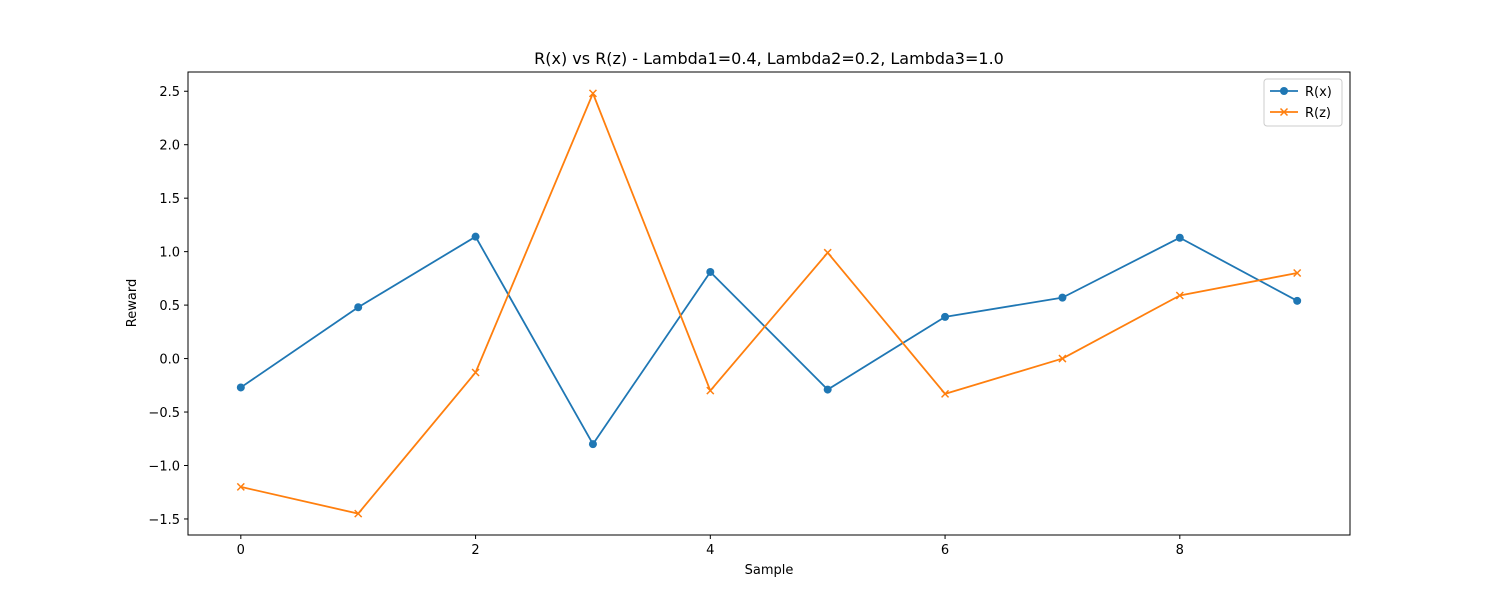 The image size is (1500, 600). Describe the element at coordinates (945, 550) in the screenshot. I see `x-tick-label: 6` at that location.